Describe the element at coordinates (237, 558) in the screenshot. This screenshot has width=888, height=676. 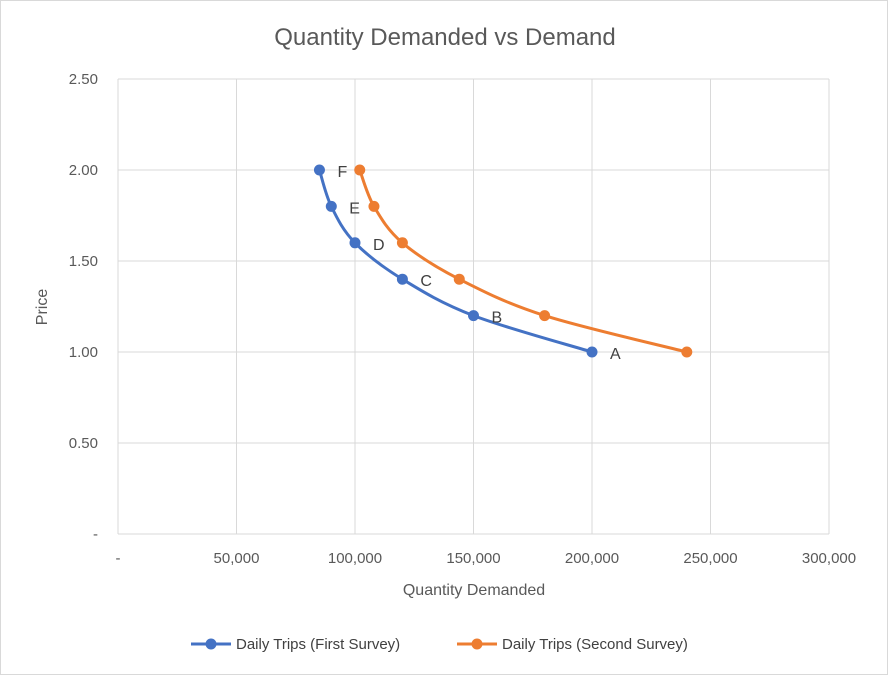
I see `x-tick-label: 50,000` at that location.